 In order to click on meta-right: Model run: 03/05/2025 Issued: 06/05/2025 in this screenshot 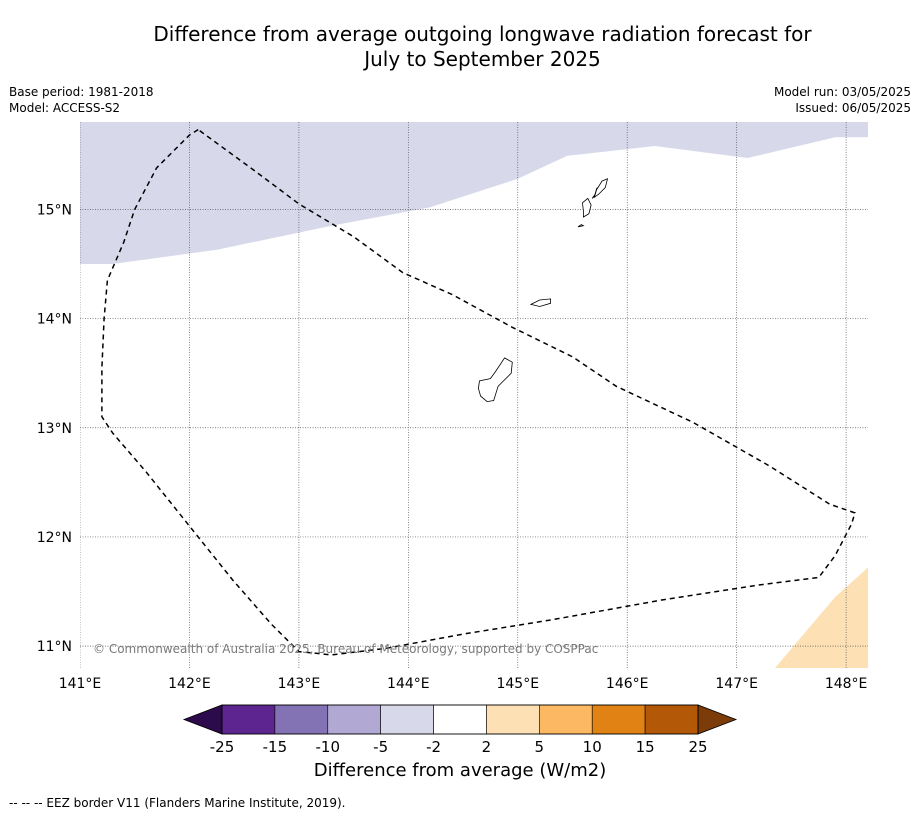, I will do `click(842, 100)`.